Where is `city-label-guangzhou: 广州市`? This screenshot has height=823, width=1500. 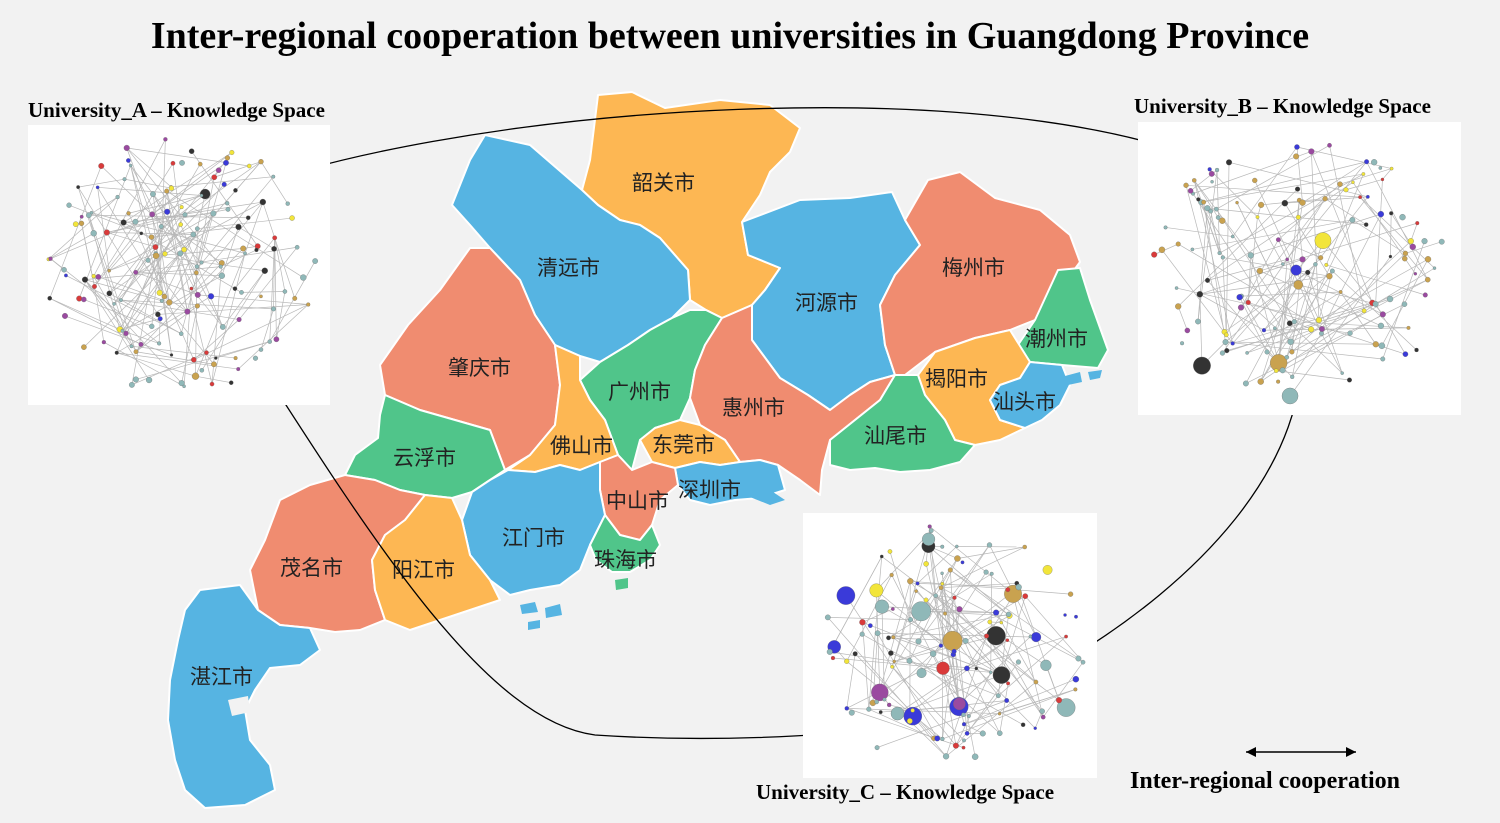 city-label-guangzhou: 广州市 is located at coordinates (639, 392).